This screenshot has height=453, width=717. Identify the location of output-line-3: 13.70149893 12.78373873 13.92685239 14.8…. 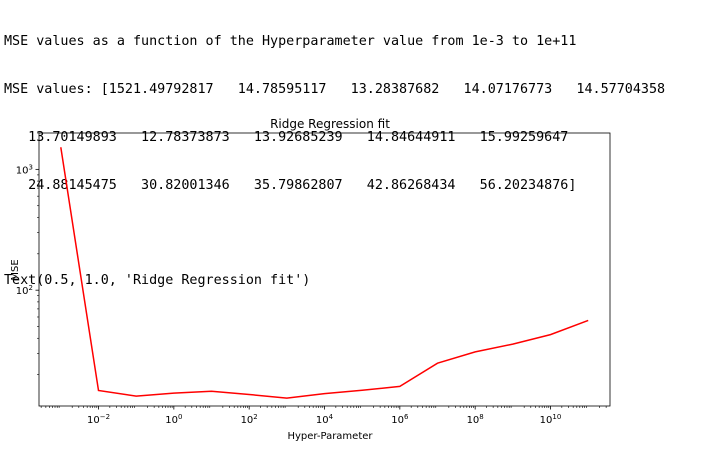
(286, 137).